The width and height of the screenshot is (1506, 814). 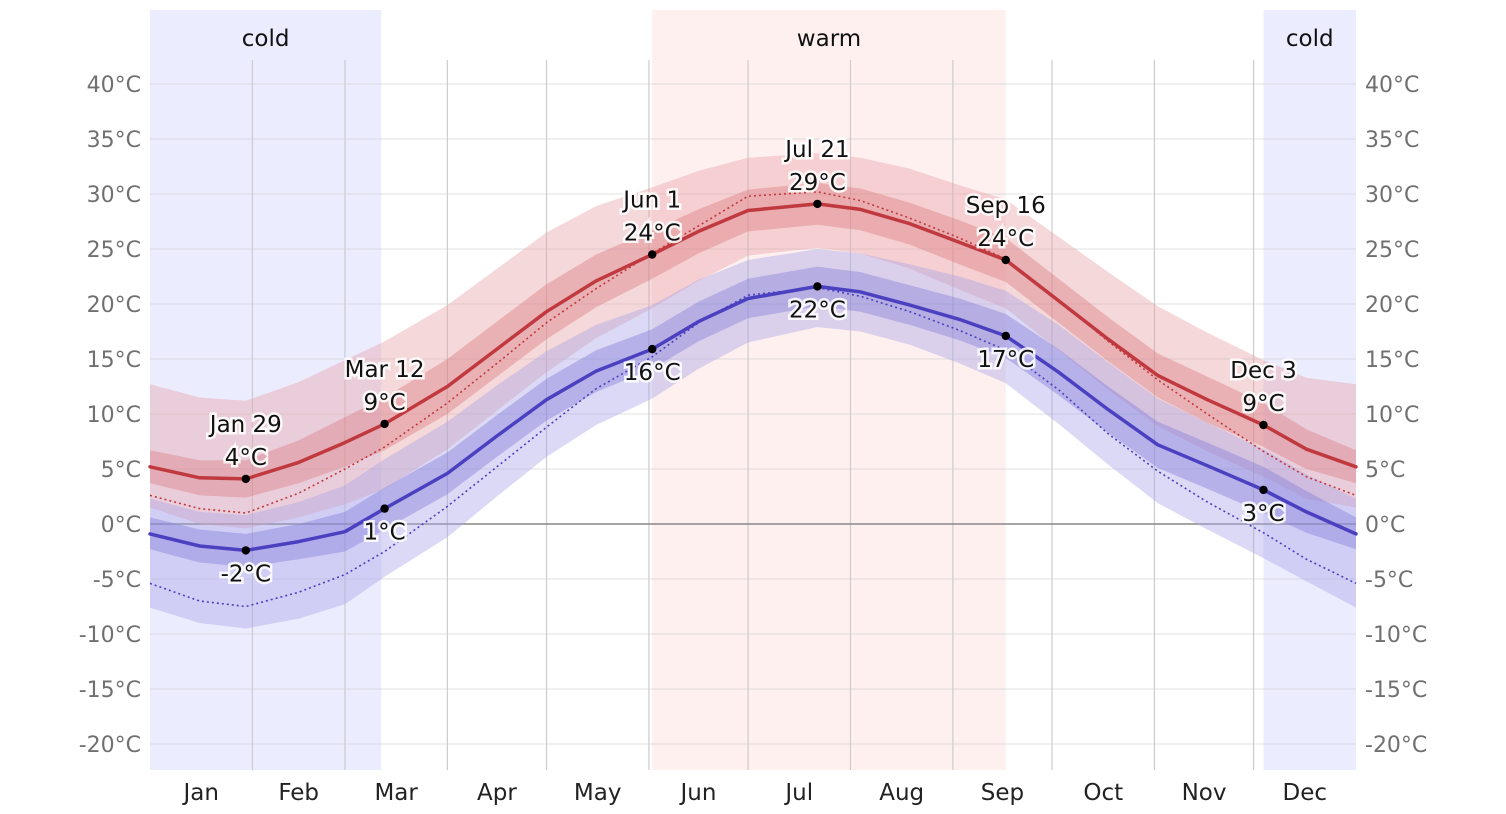 What do you see at coordinates (1392, 85) in the screenshot?
I see `y-tick-label-right: 40°C` at bounding box center [1392, 85].